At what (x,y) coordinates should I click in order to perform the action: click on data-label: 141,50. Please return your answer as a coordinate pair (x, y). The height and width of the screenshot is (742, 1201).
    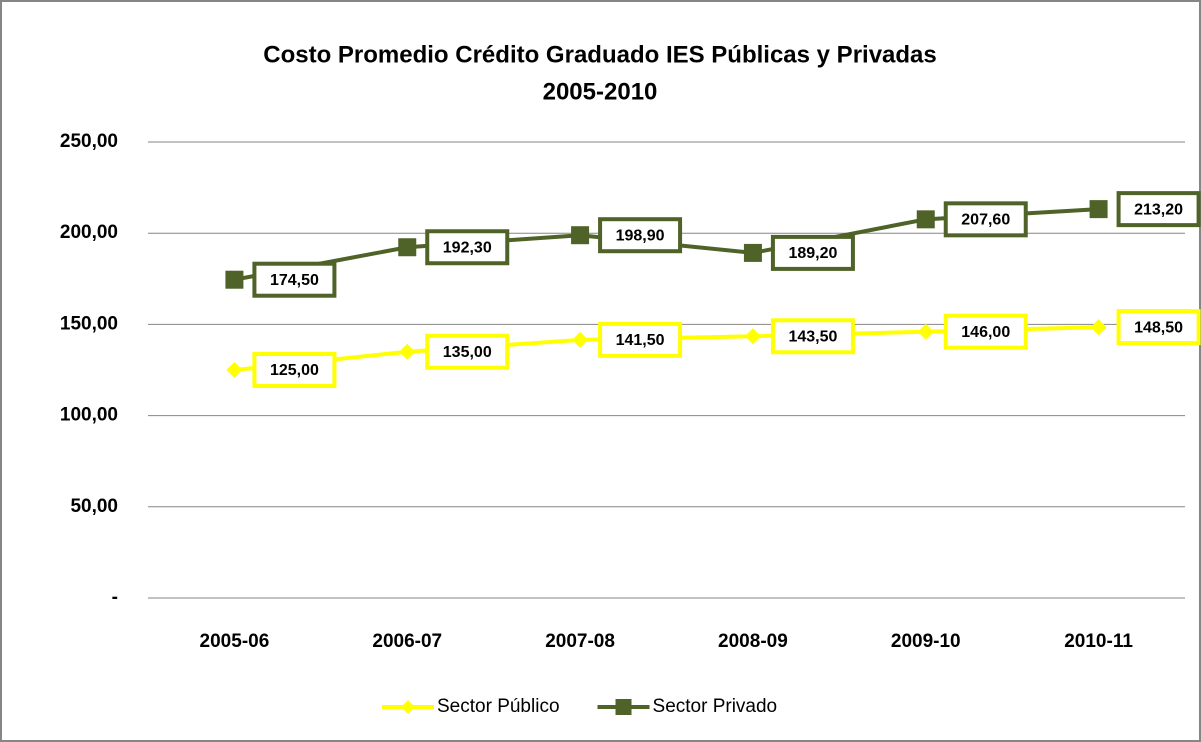
    Looking at the image, I should click on (640, 340).